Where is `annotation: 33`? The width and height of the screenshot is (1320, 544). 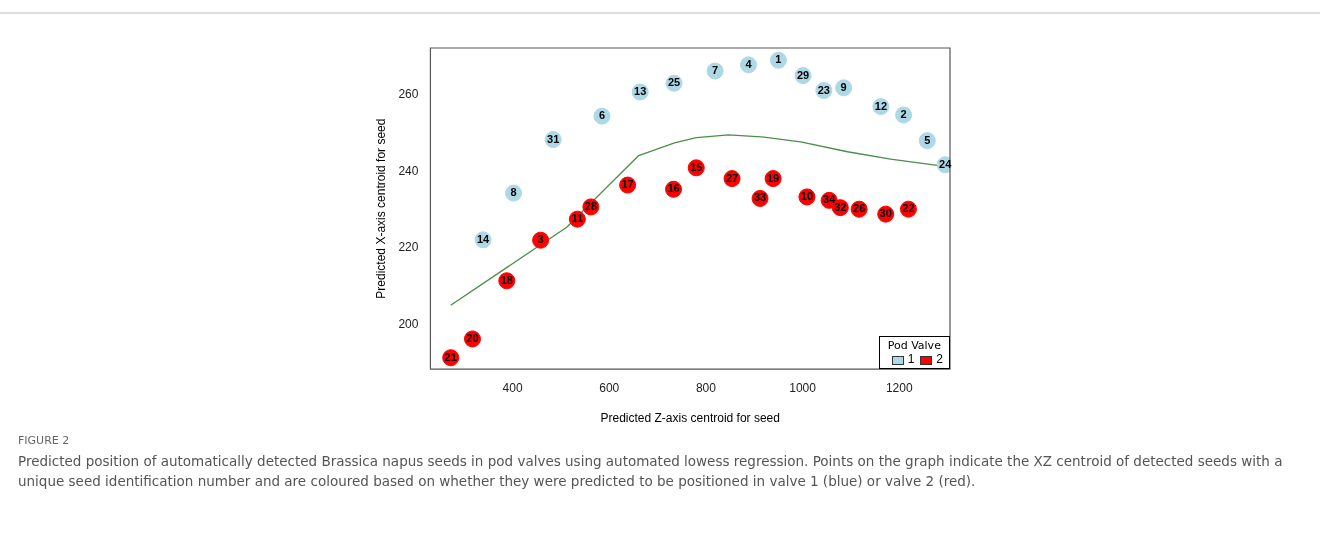
annotation: 33 is located at coordinates (760, 197).